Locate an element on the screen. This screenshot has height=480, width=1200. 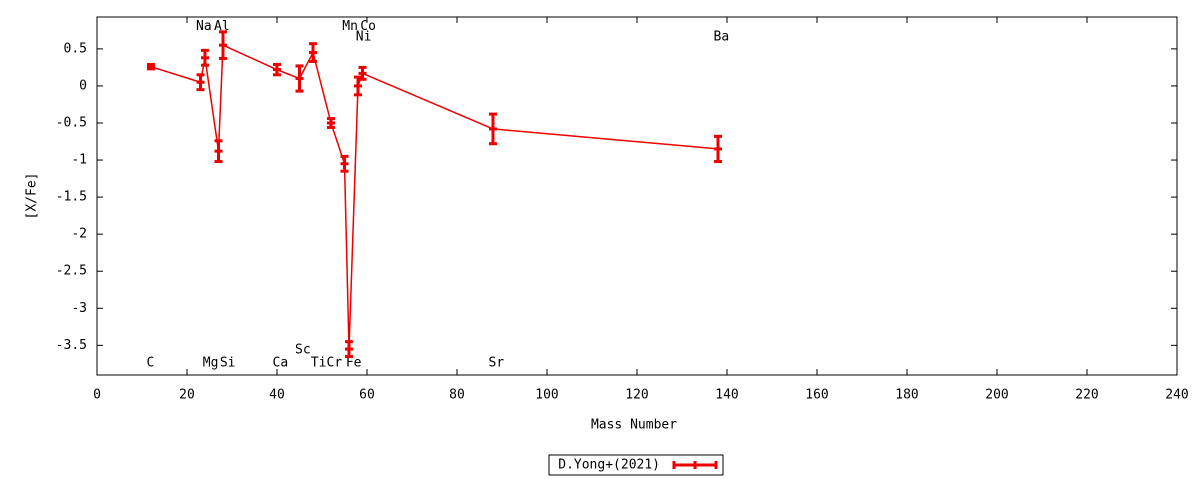
x-axis-label: Mass Number is located at coordinates (634, 425).